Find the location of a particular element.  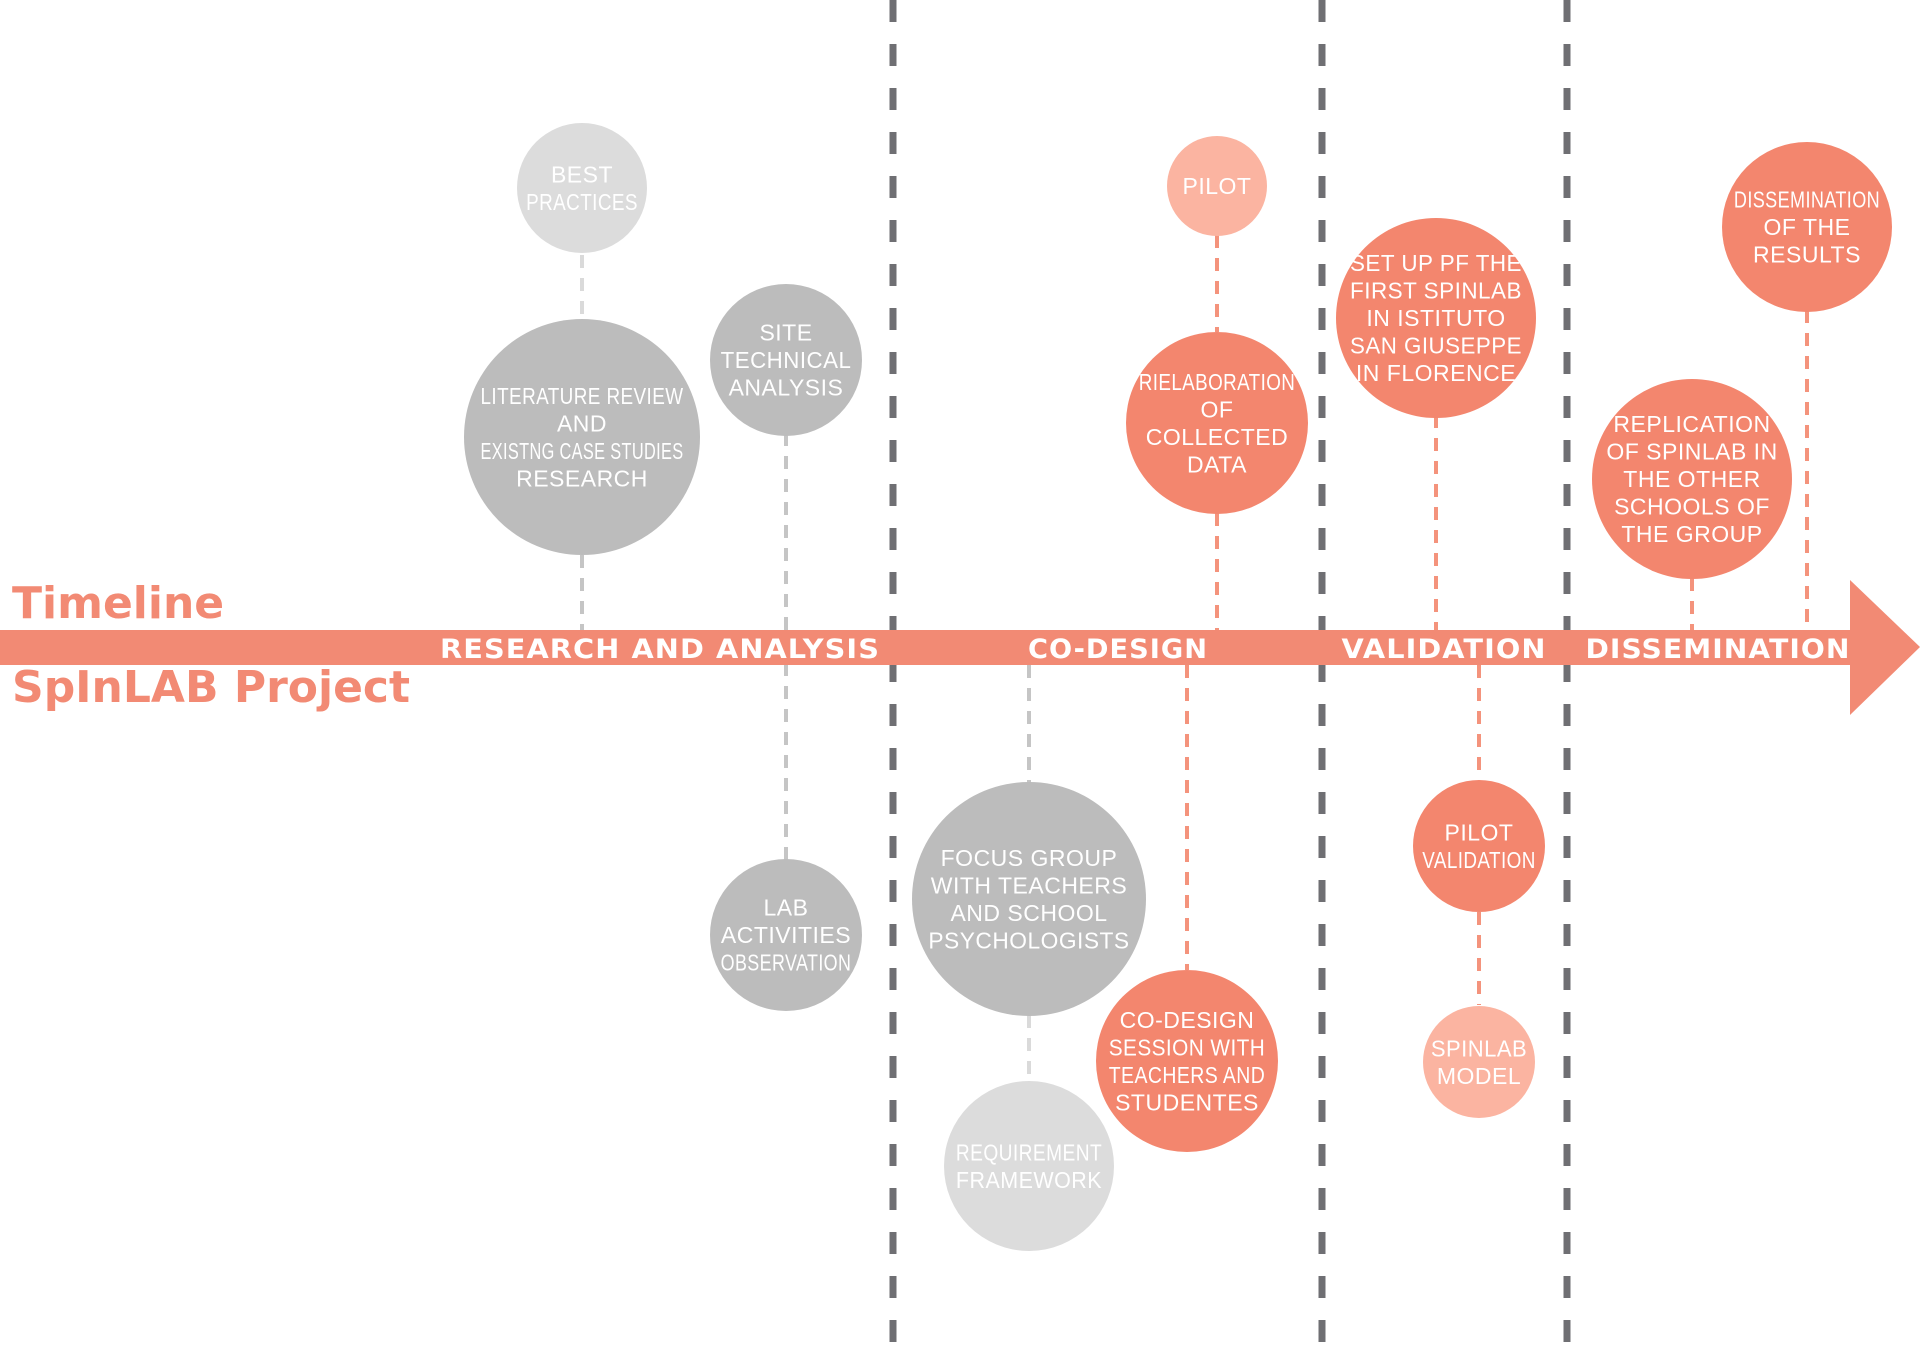

node-label-line: THE GROUP is located at coordinates (1691, 534).